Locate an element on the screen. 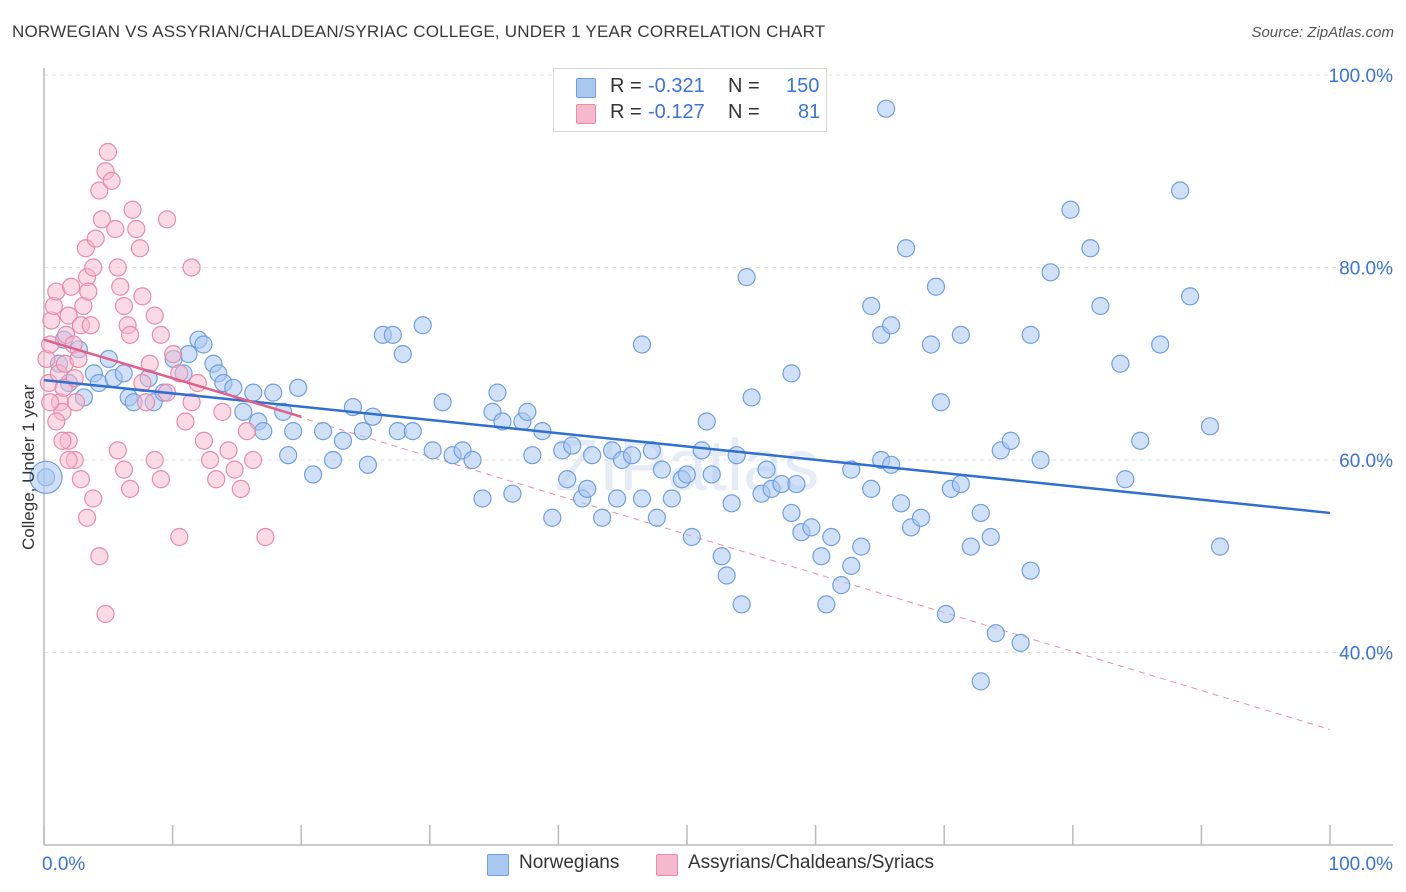 Image resolution: width=1406 pixels, height=892 pixels. legend-swatch-blue is located at coordinates (586, 88).